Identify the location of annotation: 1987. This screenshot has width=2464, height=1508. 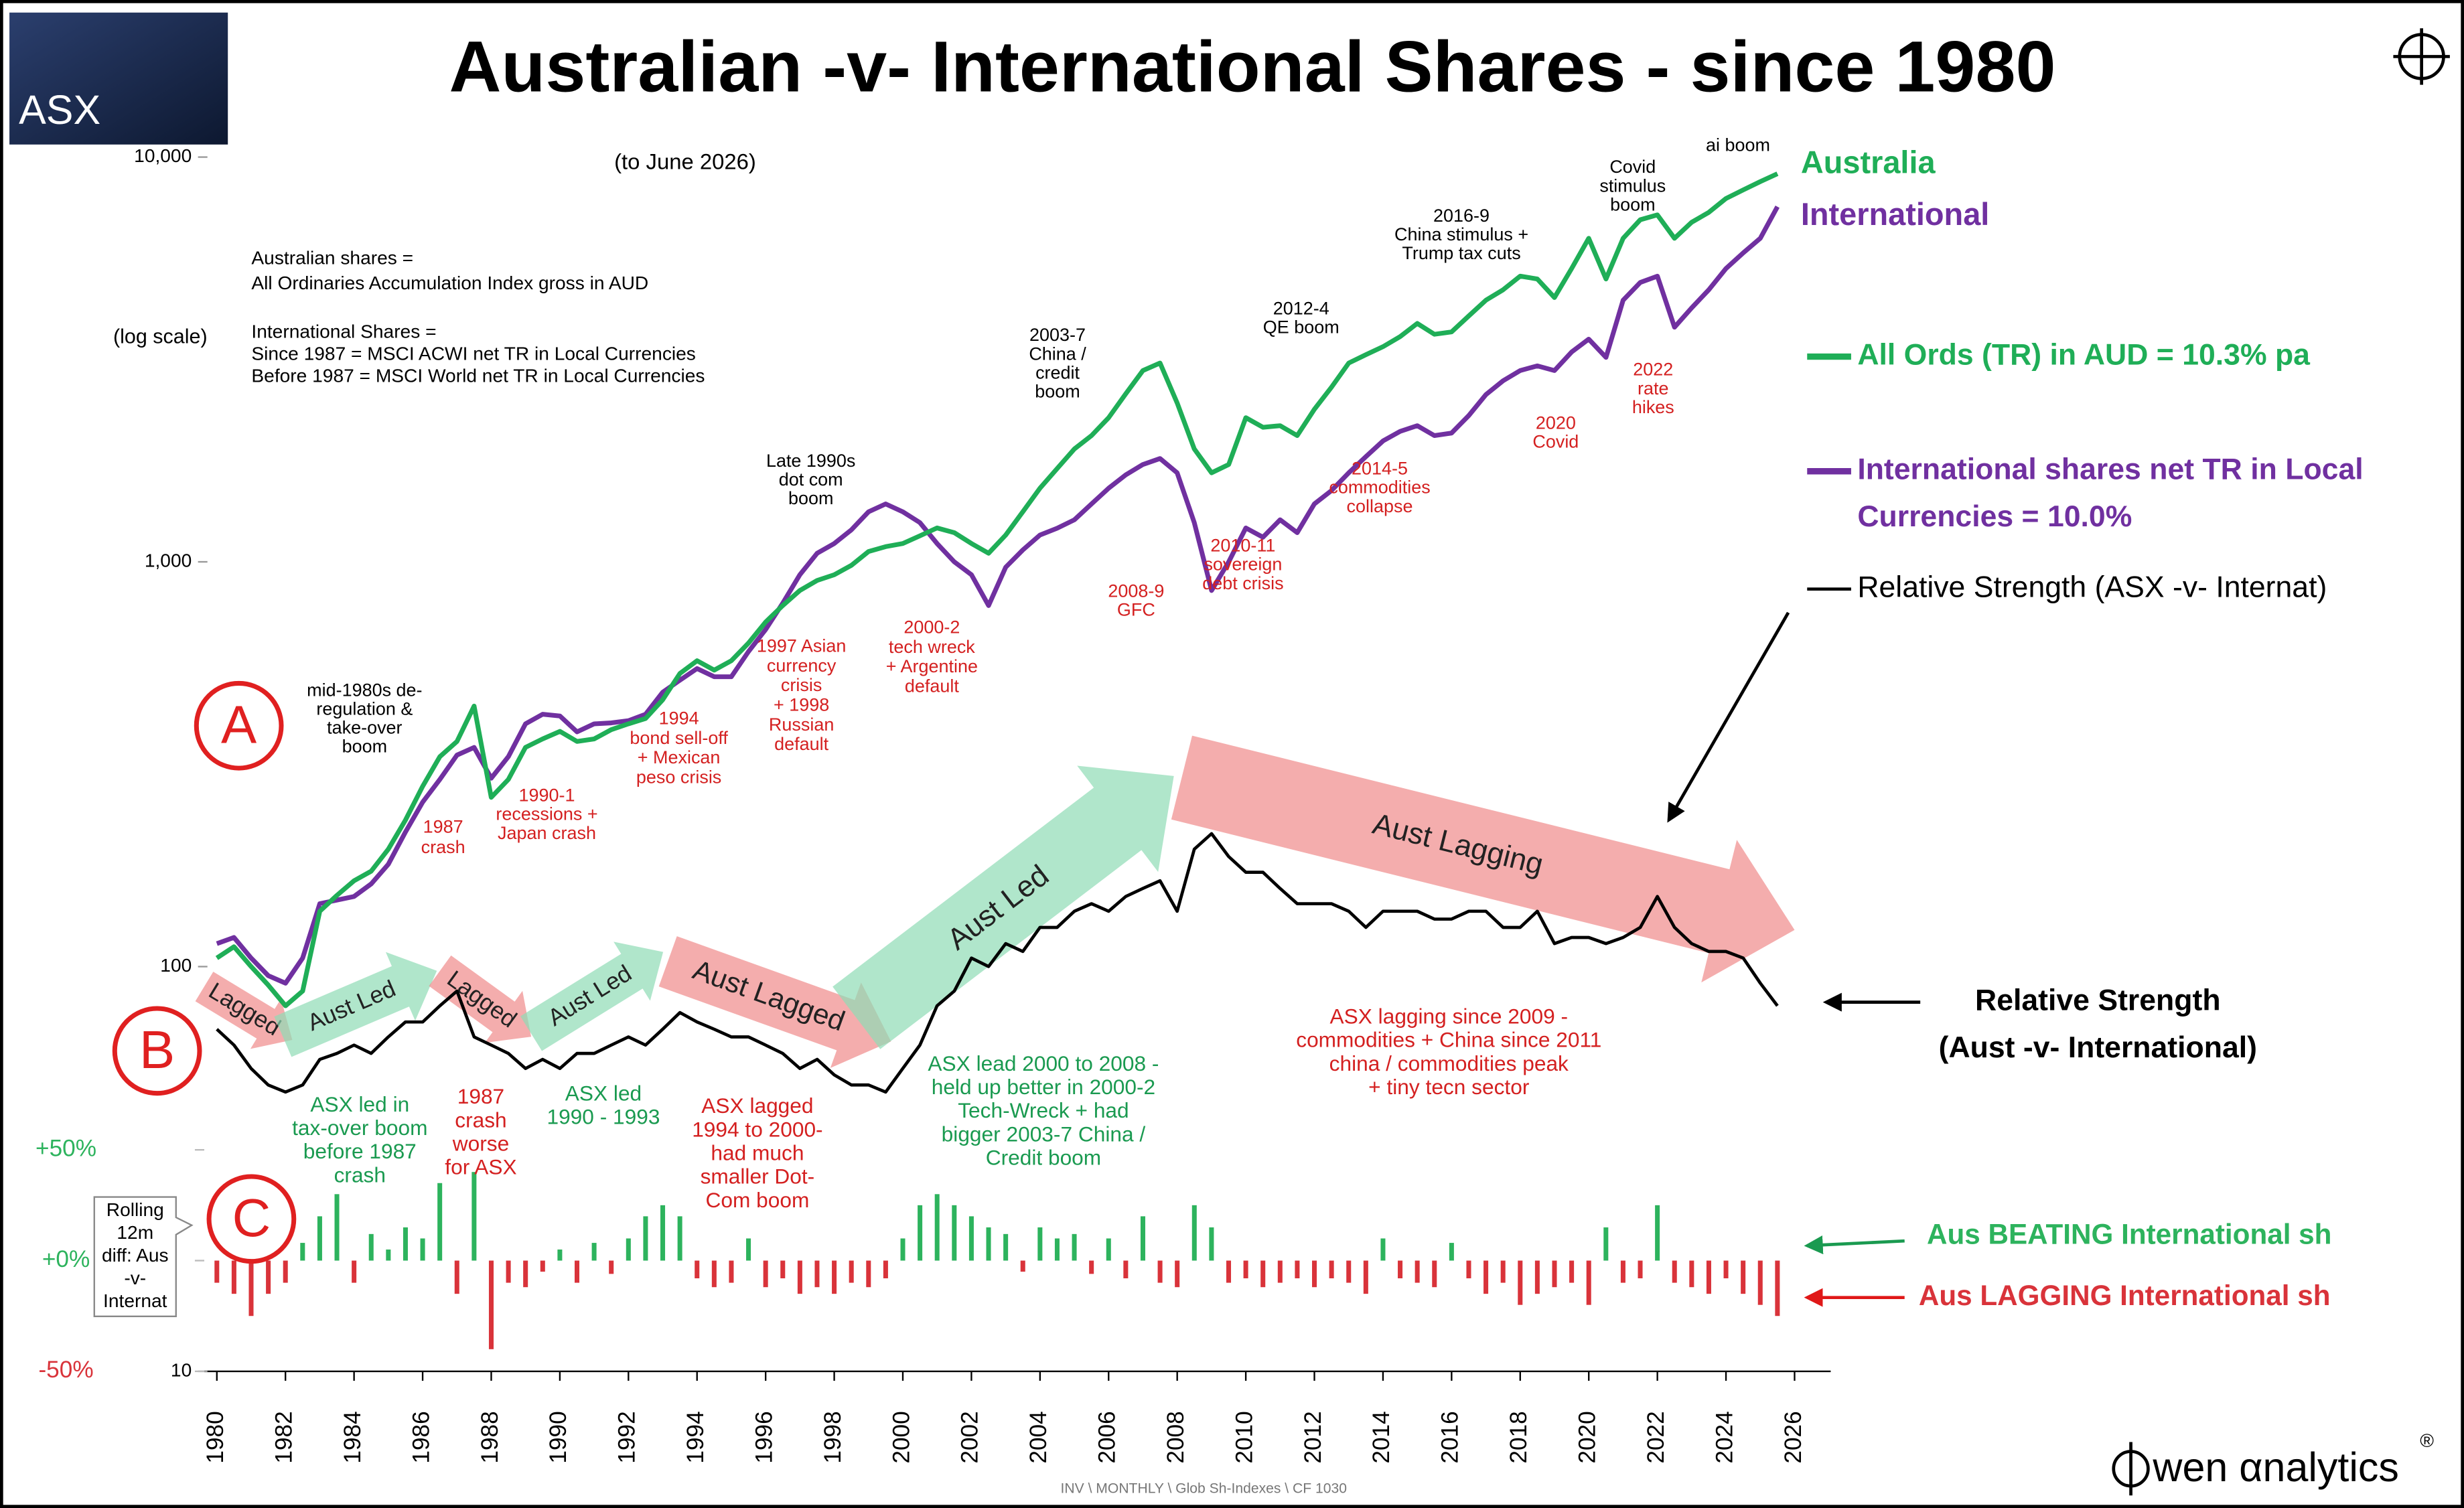
(480, 1096).